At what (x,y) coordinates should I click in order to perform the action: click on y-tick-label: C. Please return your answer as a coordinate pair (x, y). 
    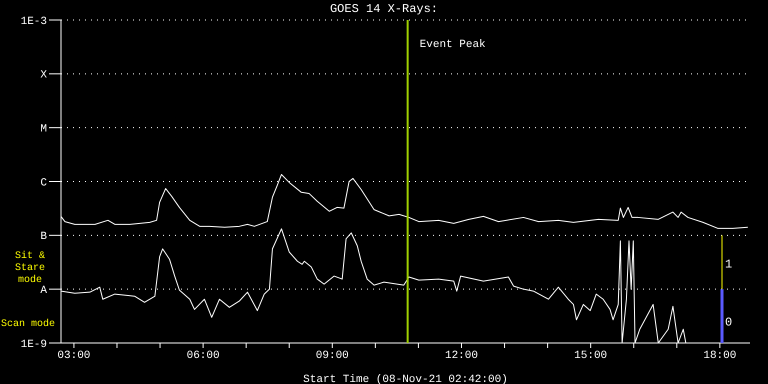
    Looking at the image, I should click on (44, 183).